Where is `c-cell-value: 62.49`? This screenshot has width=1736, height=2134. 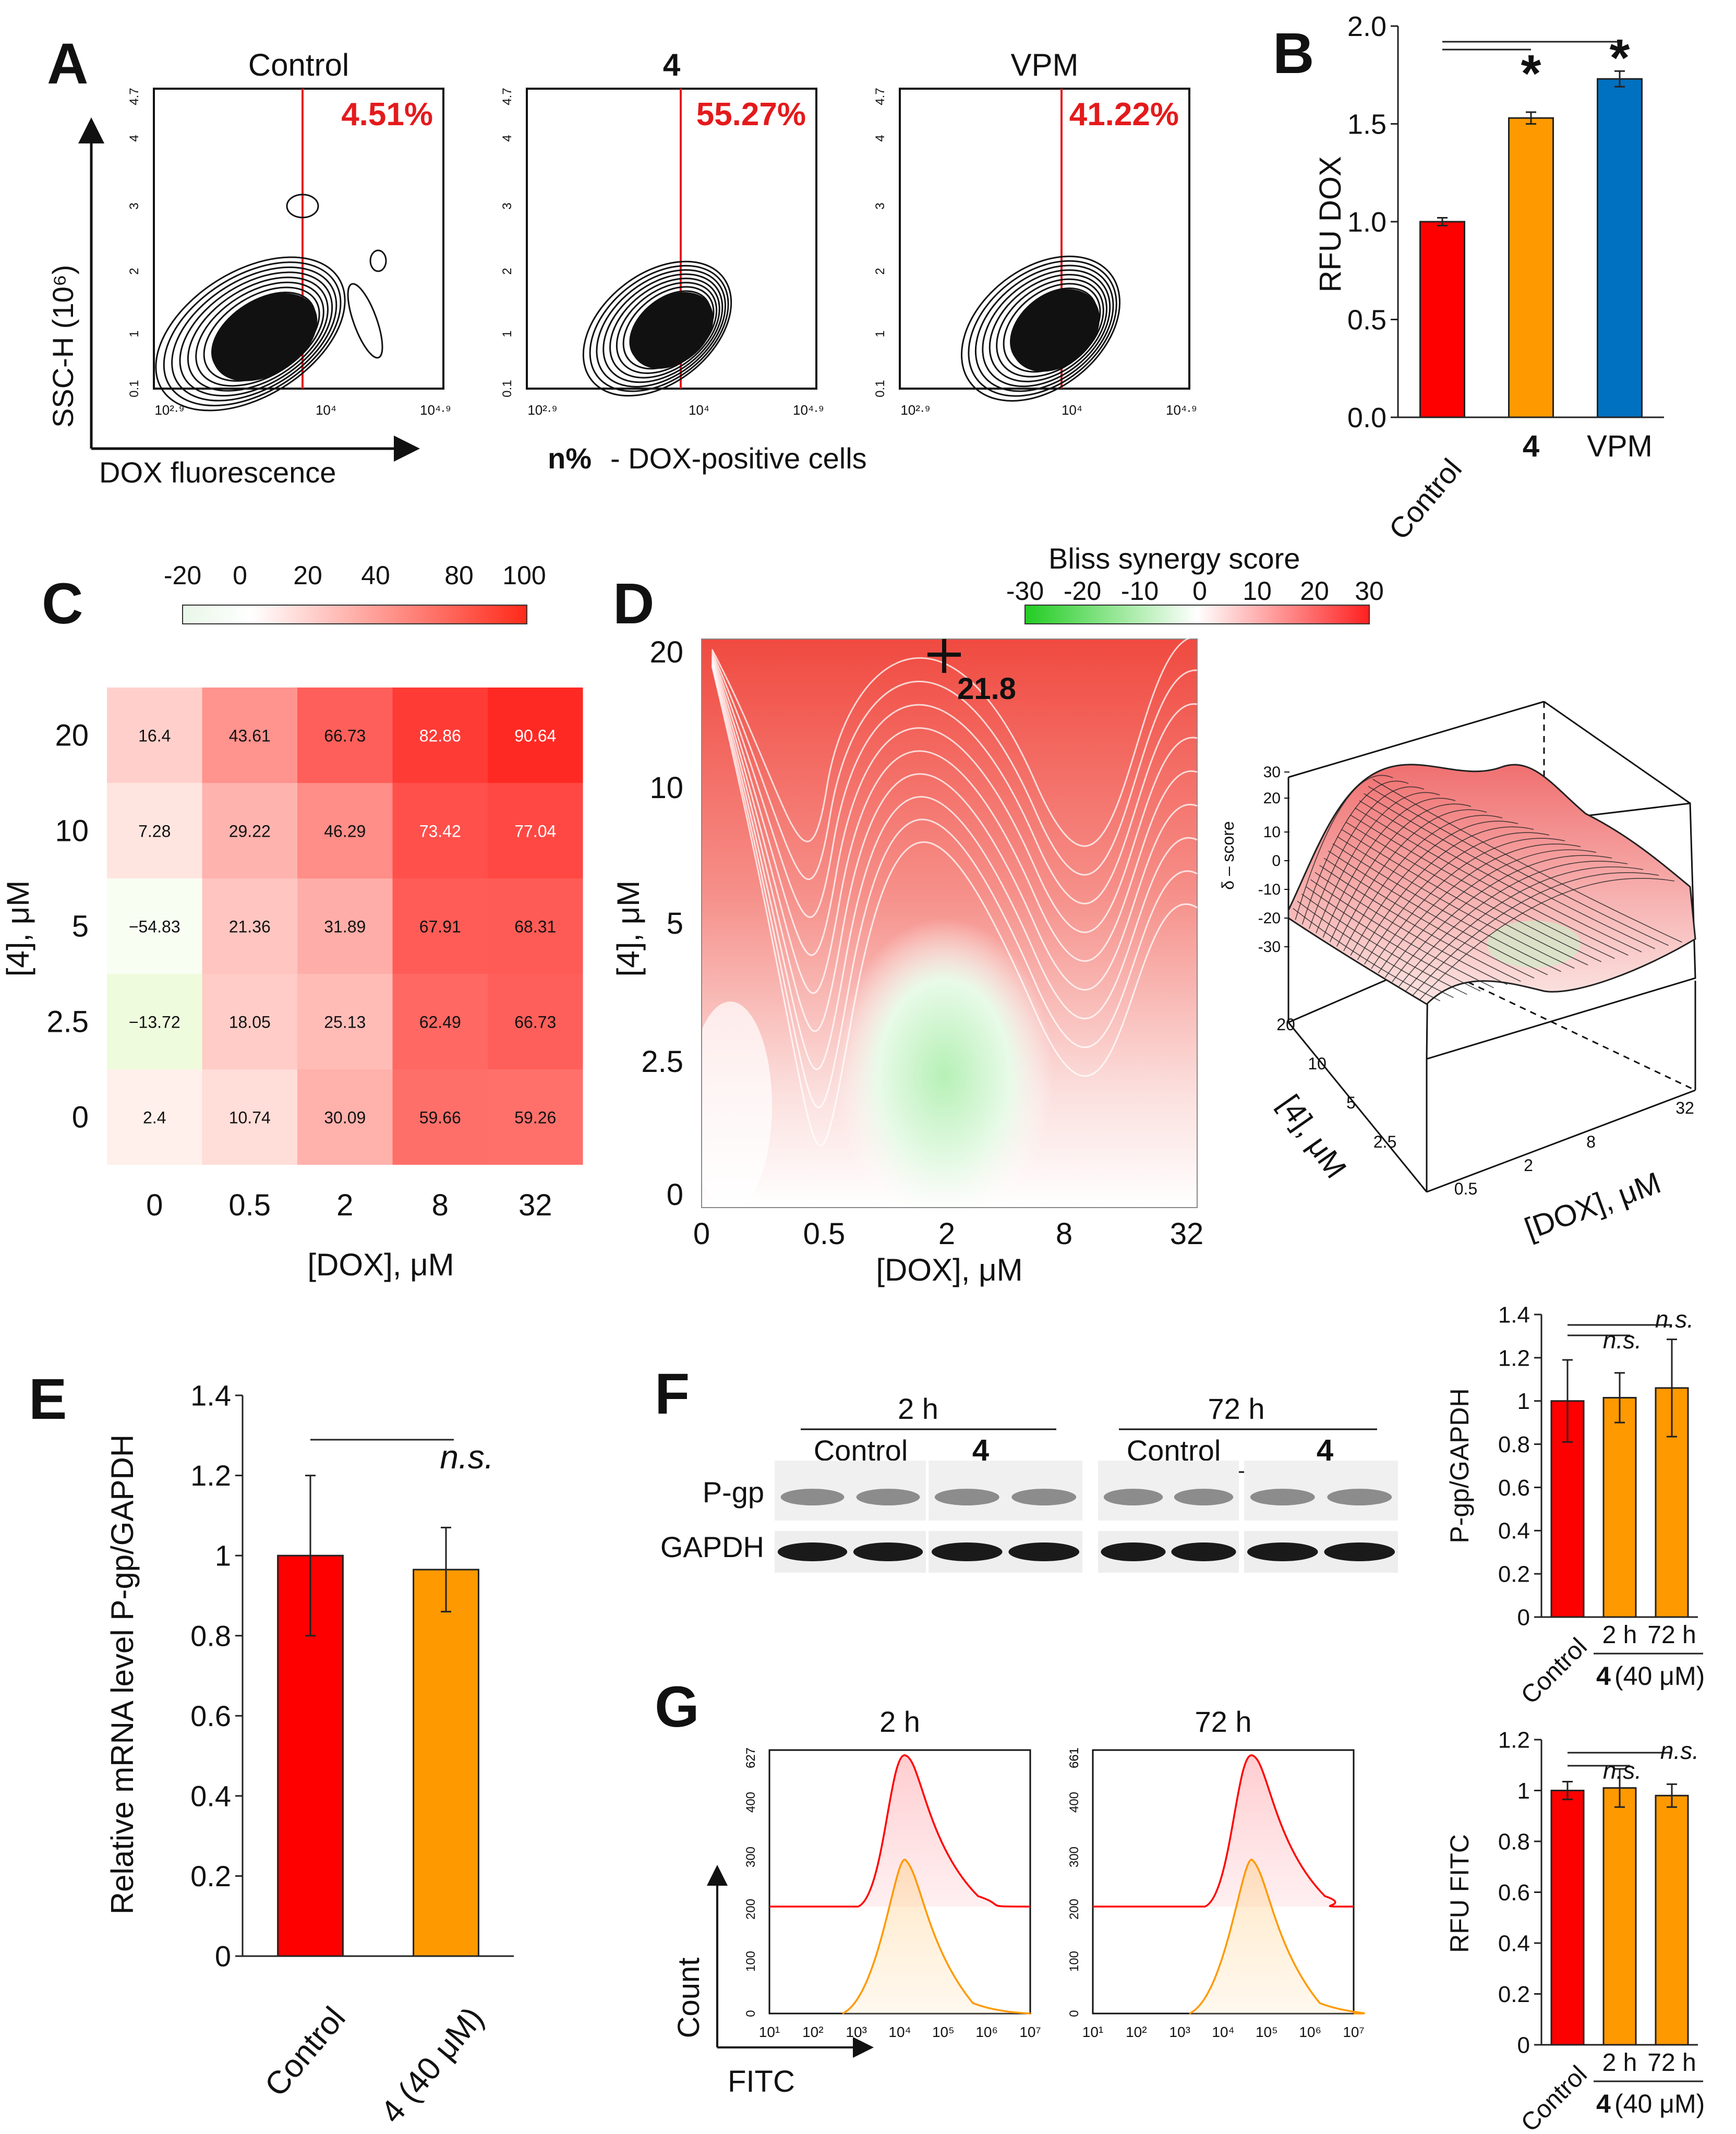
c-cell-value: 62.49 is located at coordinates (440, 1022).